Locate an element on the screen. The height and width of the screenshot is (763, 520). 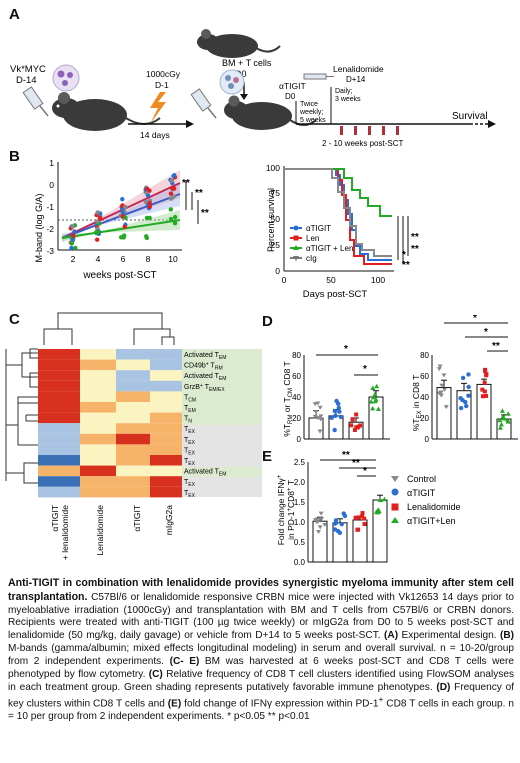
exhausted-shading is located at coordinates (222, 487).